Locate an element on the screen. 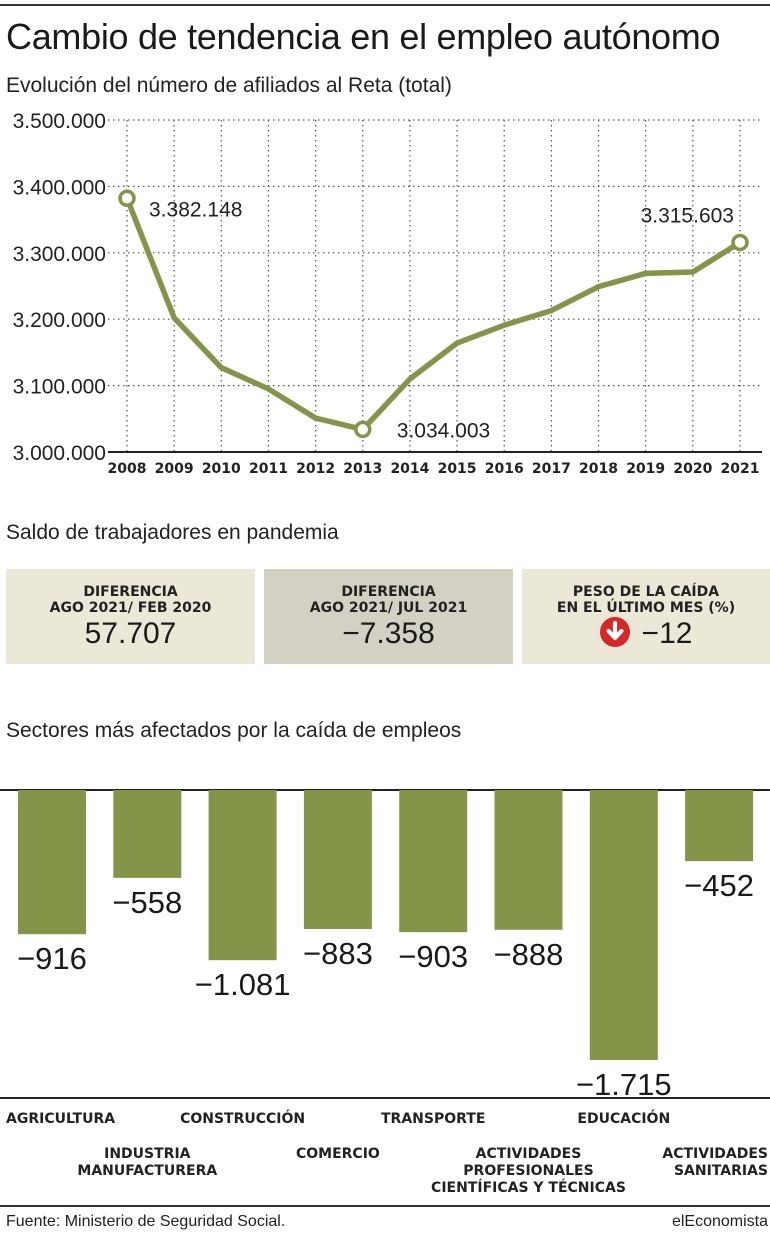 The image size is (770, 1236). category-label-line: PROFESIONALES is located at coordinates (528, 1171).